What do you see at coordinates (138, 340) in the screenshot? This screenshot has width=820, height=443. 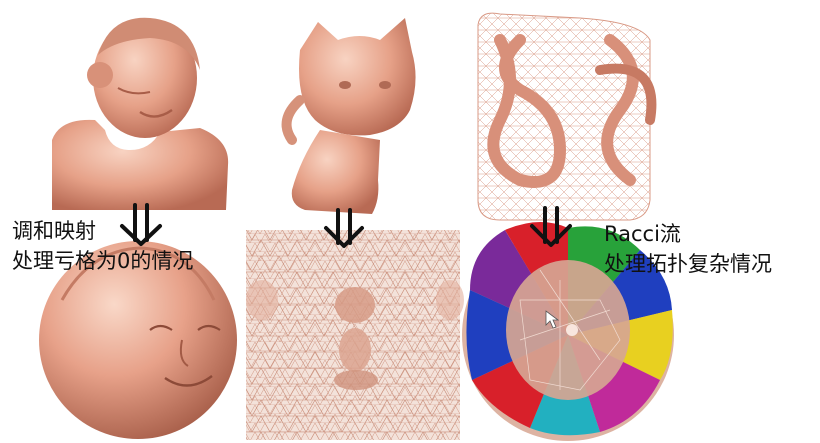 I see `sphere-face-model` at bounding box center [138, 340].